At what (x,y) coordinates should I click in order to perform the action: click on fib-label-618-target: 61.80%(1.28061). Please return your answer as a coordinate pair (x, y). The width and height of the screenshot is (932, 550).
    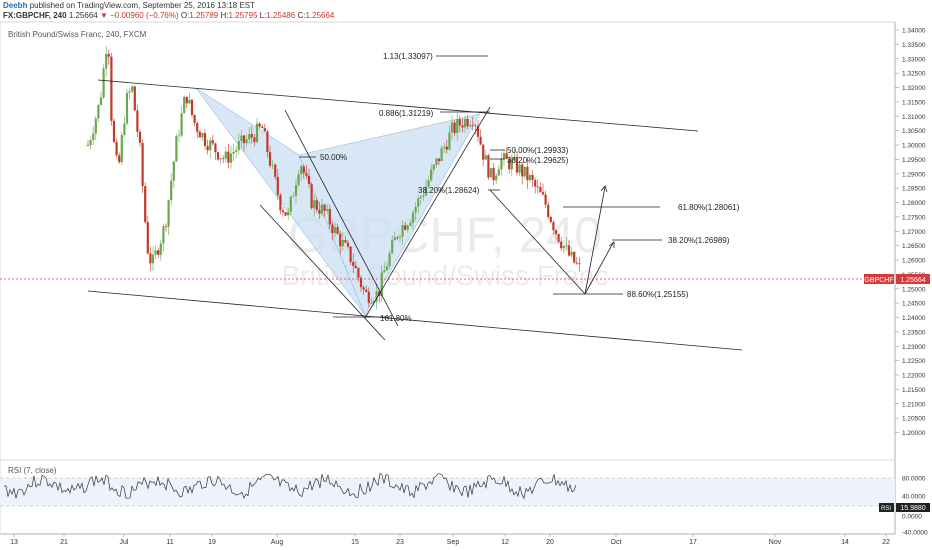
    Looking at the image, I should click on (709, 207).